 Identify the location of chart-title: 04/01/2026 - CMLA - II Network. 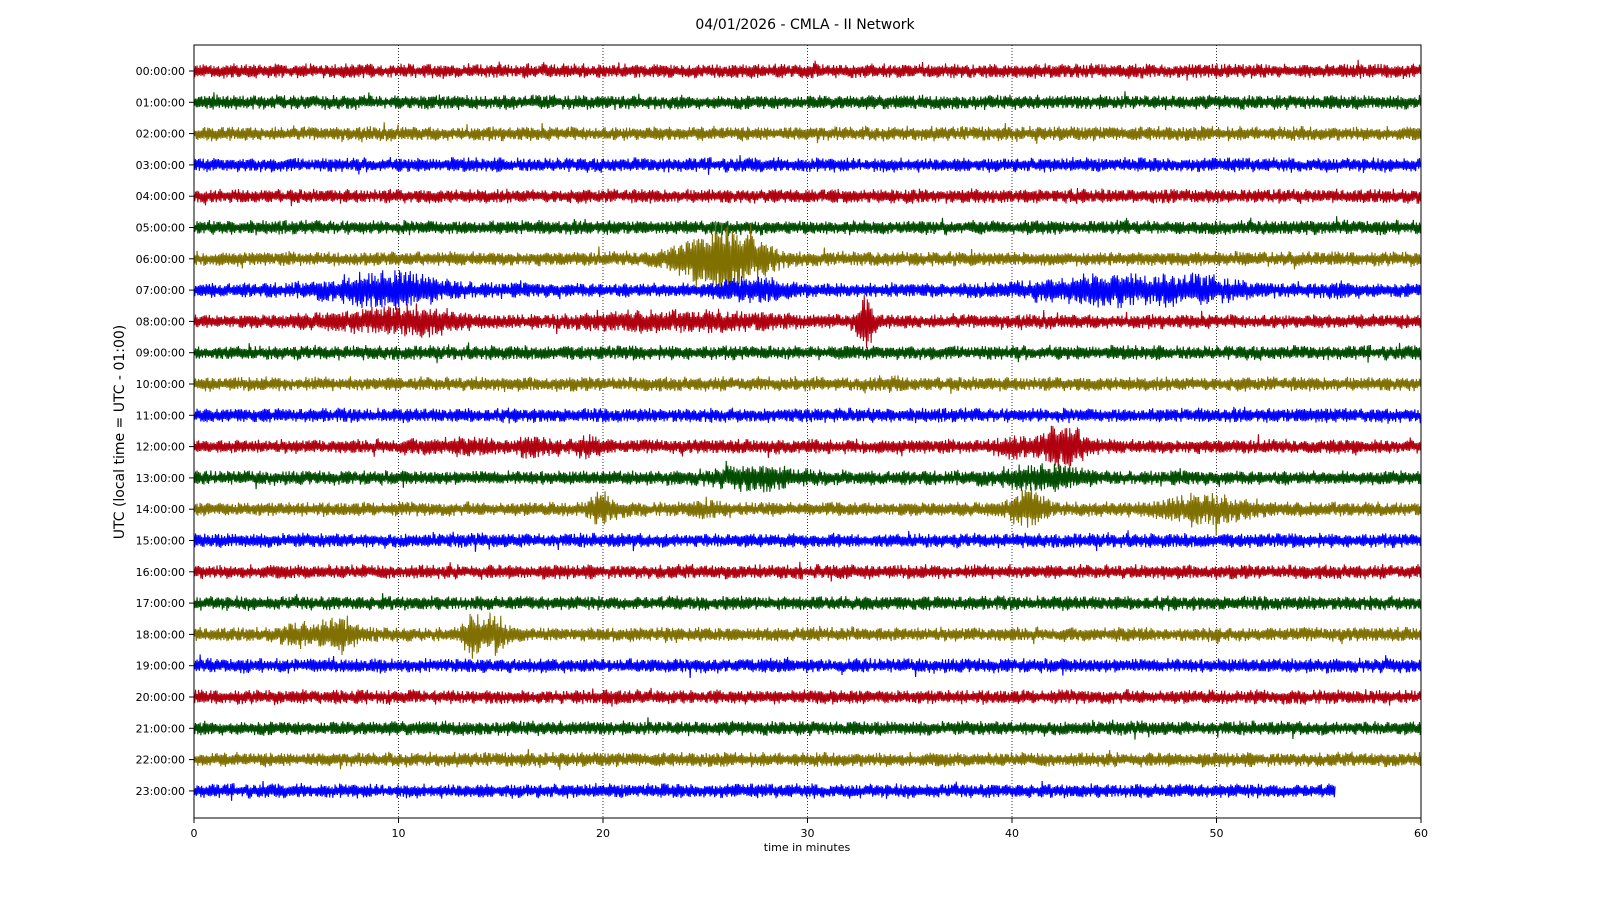
(805, 25).